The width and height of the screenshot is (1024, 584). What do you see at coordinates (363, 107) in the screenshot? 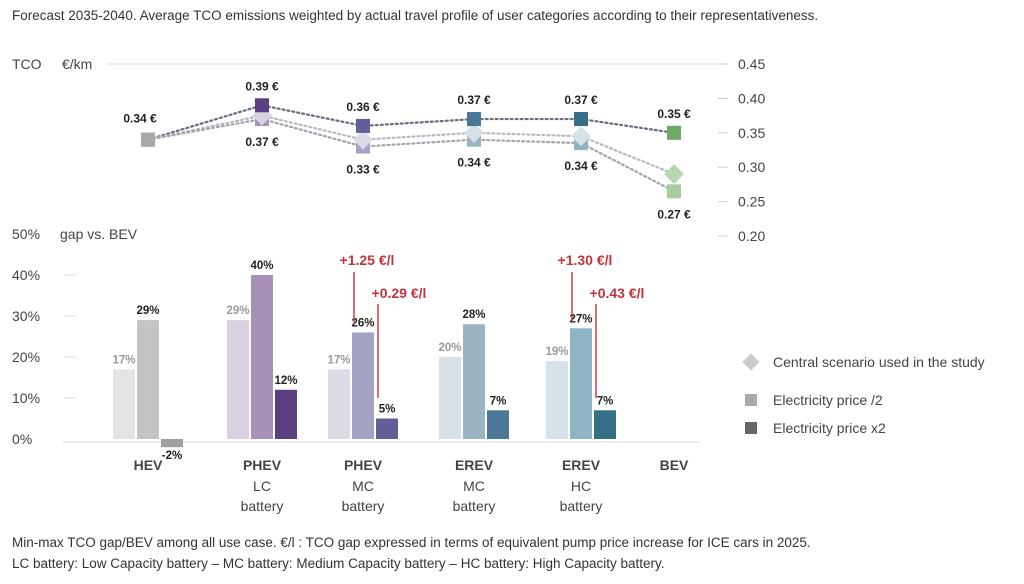
I see `top-value-label-high: 0.36 €` at bounding box center [363, 107].